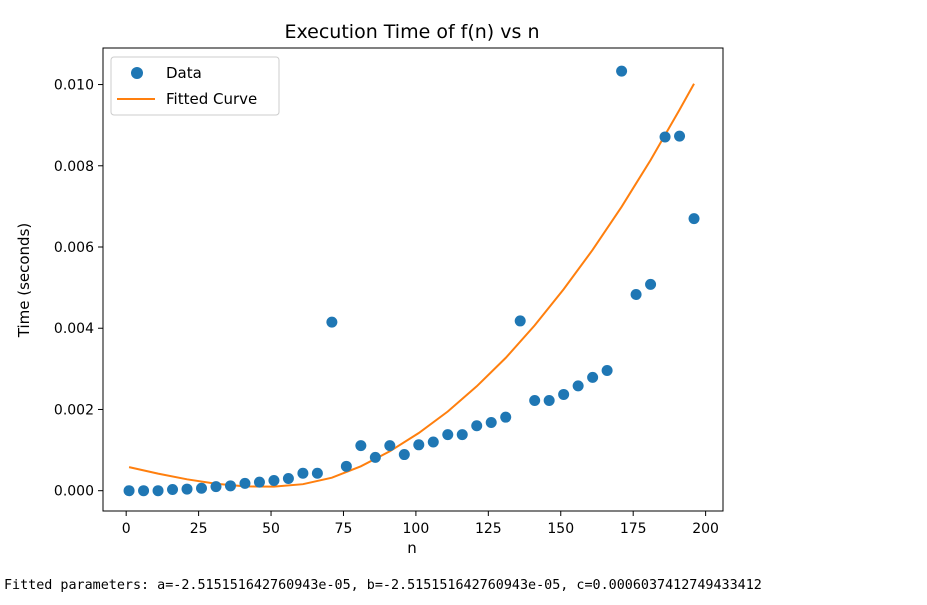  Describe the element at coordinates (633, 529) in the screenshot. I see `x-tick-label: 175` at that location.